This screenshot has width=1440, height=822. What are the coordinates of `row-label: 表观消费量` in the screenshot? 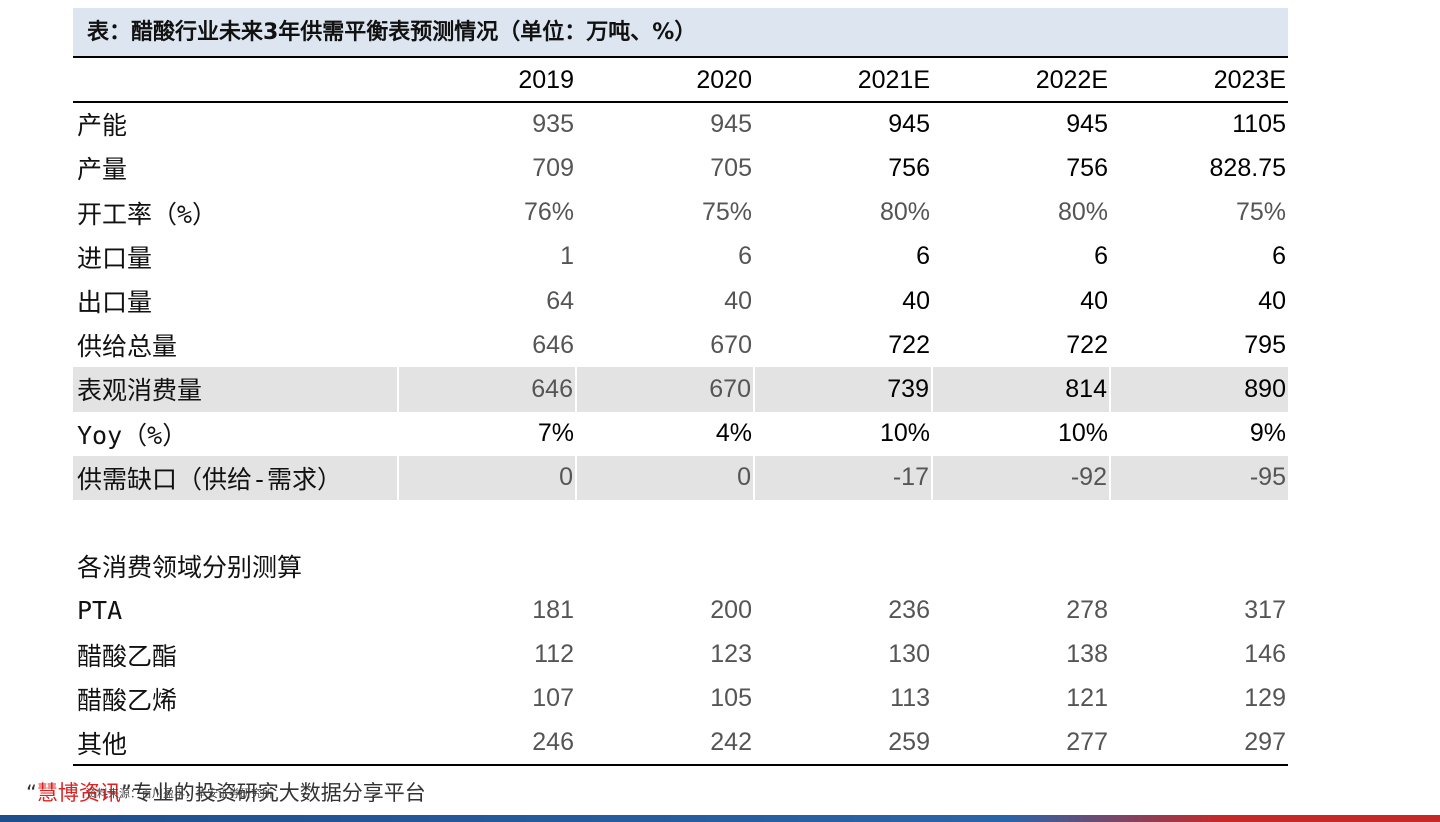 It's located at (235, 389).